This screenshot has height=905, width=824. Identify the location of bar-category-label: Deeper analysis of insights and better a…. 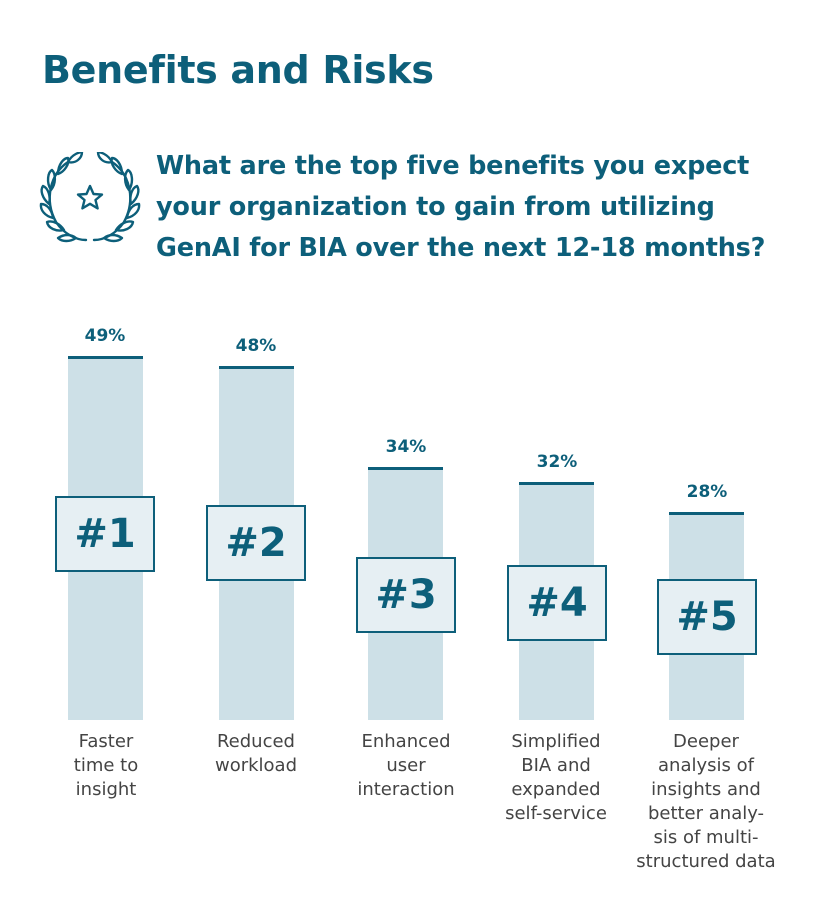
(706, 801).